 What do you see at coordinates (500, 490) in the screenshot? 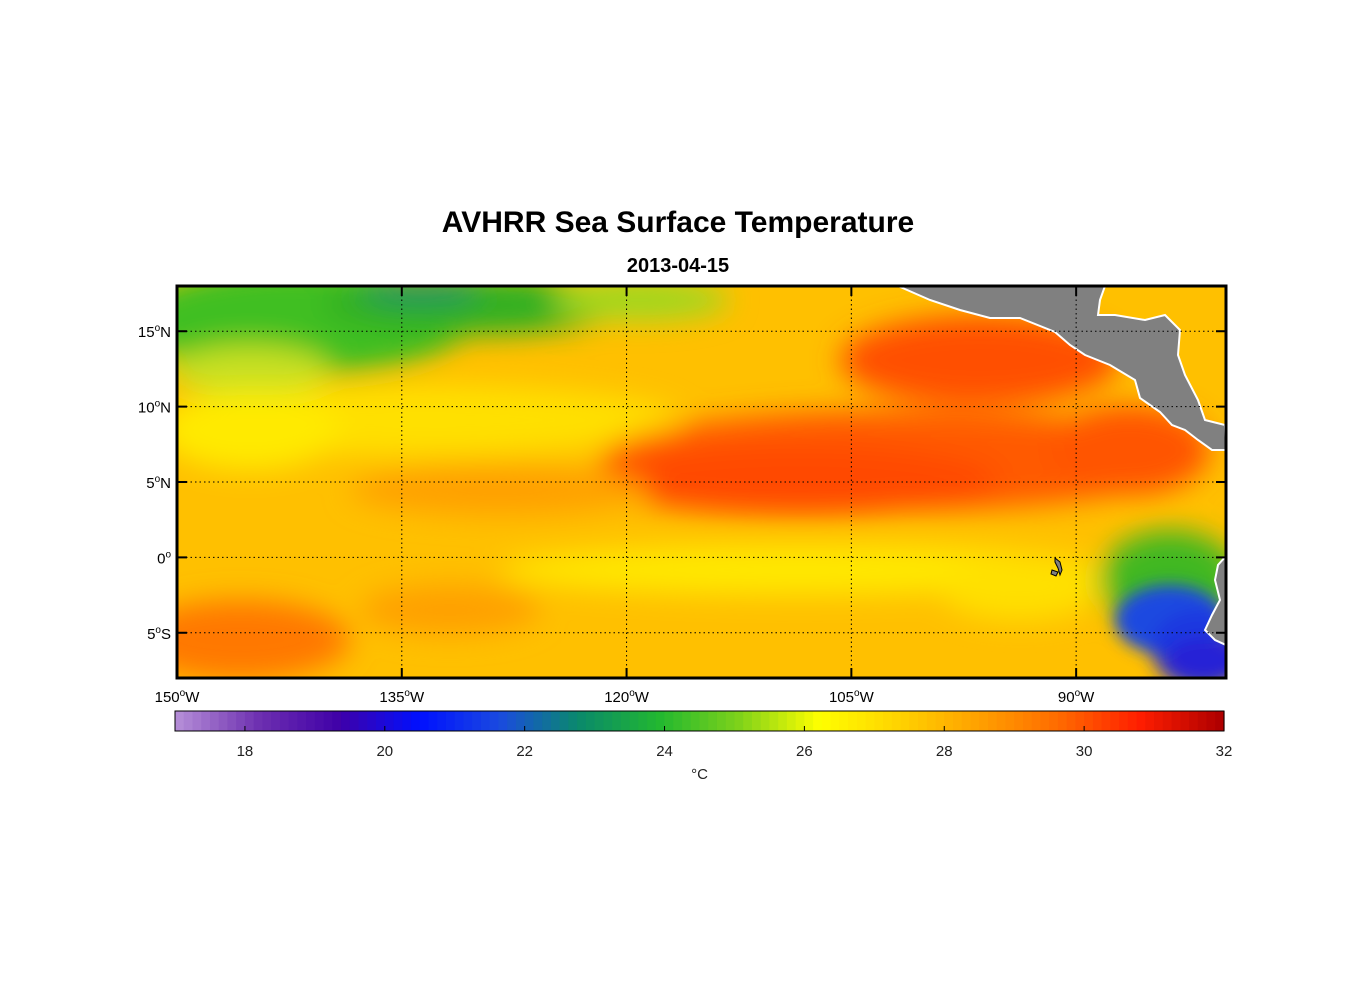
I see `sst-orange-w` at bounding box center [500, 490].